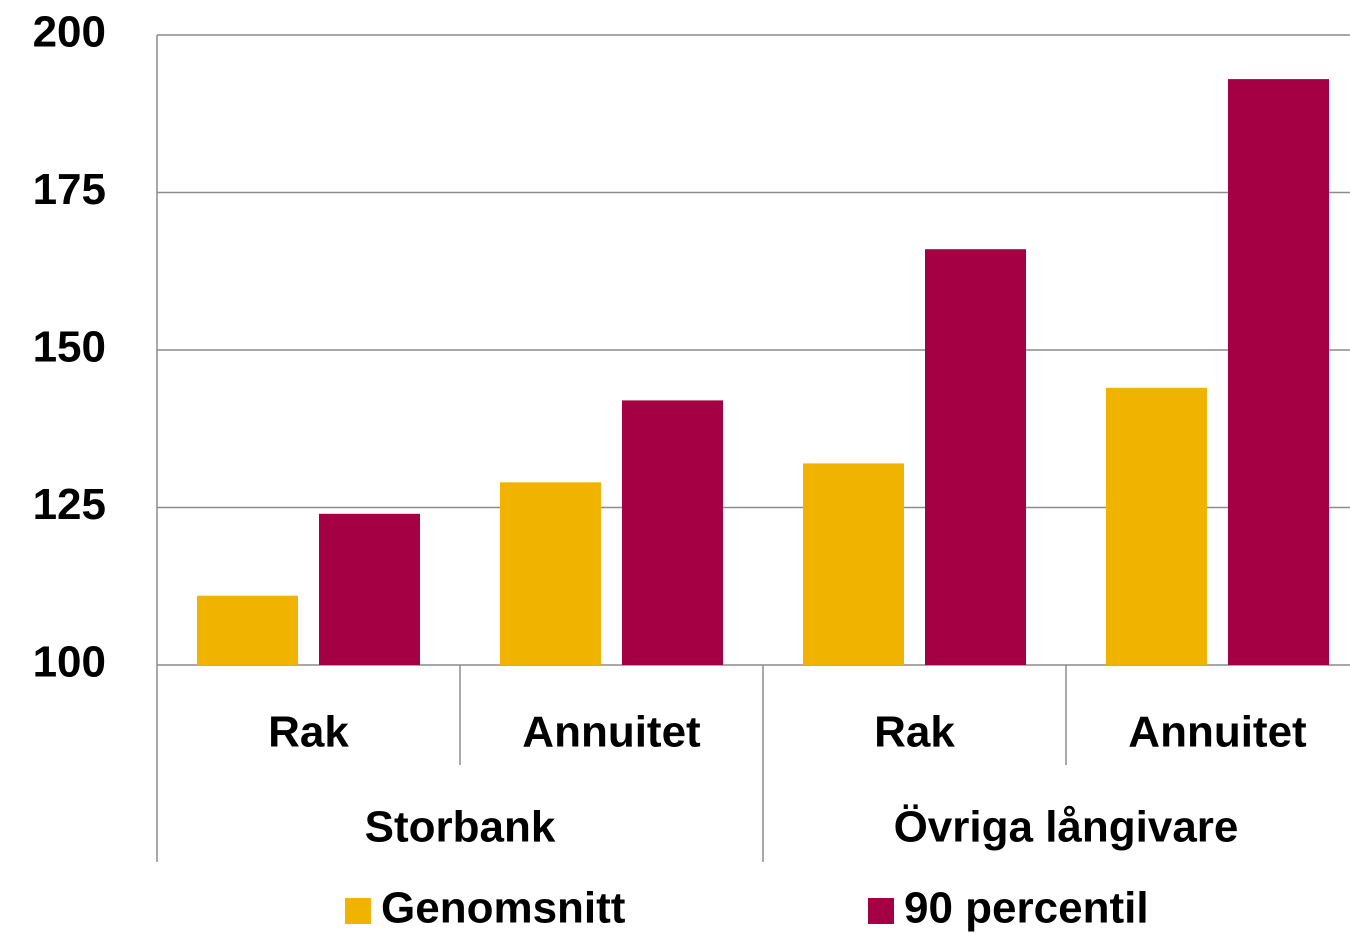 This screenshot has width=1350, height=934. Describe the element at coordinates (69, 347) in the screenshot. I see `y-tick-label: 150` at that location.